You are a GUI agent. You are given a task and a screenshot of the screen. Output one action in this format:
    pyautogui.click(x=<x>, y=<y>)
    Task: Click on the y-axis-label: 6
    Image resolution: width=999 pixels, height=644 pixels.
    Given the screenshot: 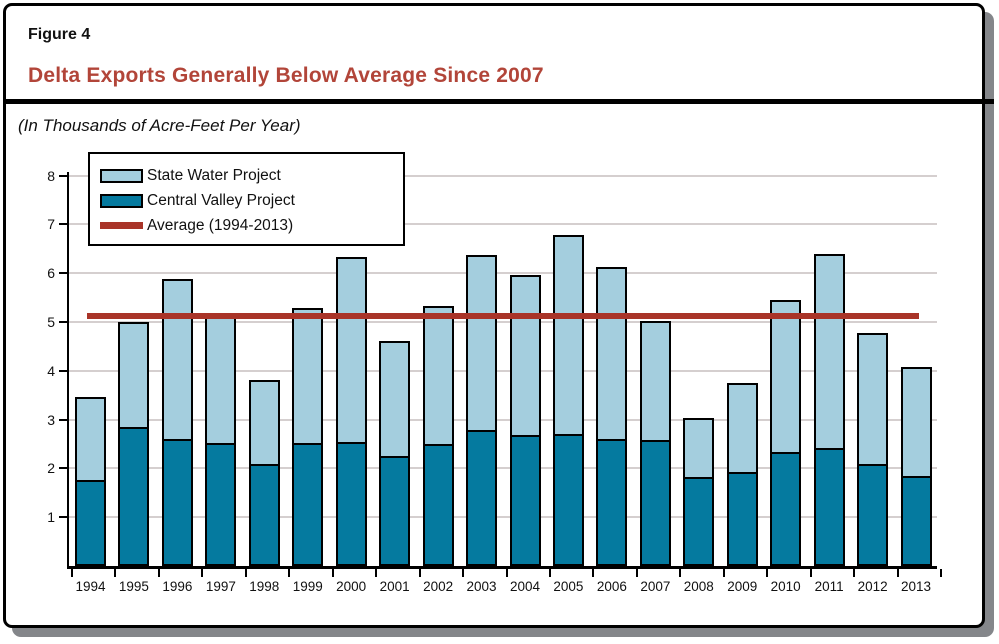 What is the action you would take?
    pyautogui.click(x=51, y=273)
    